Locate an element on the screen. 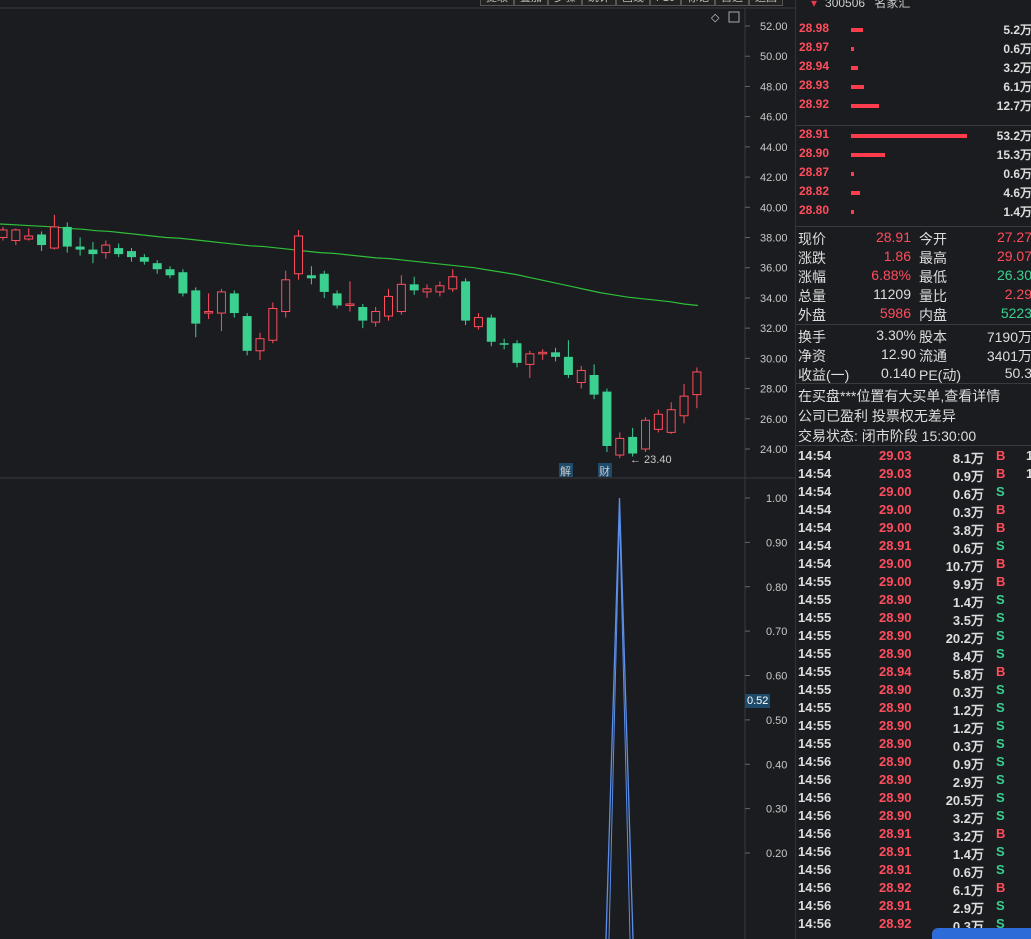 The height and width of the screenshot is (939, 1031). order-volume: 6.1万 is located at coordinates (1017, 87).